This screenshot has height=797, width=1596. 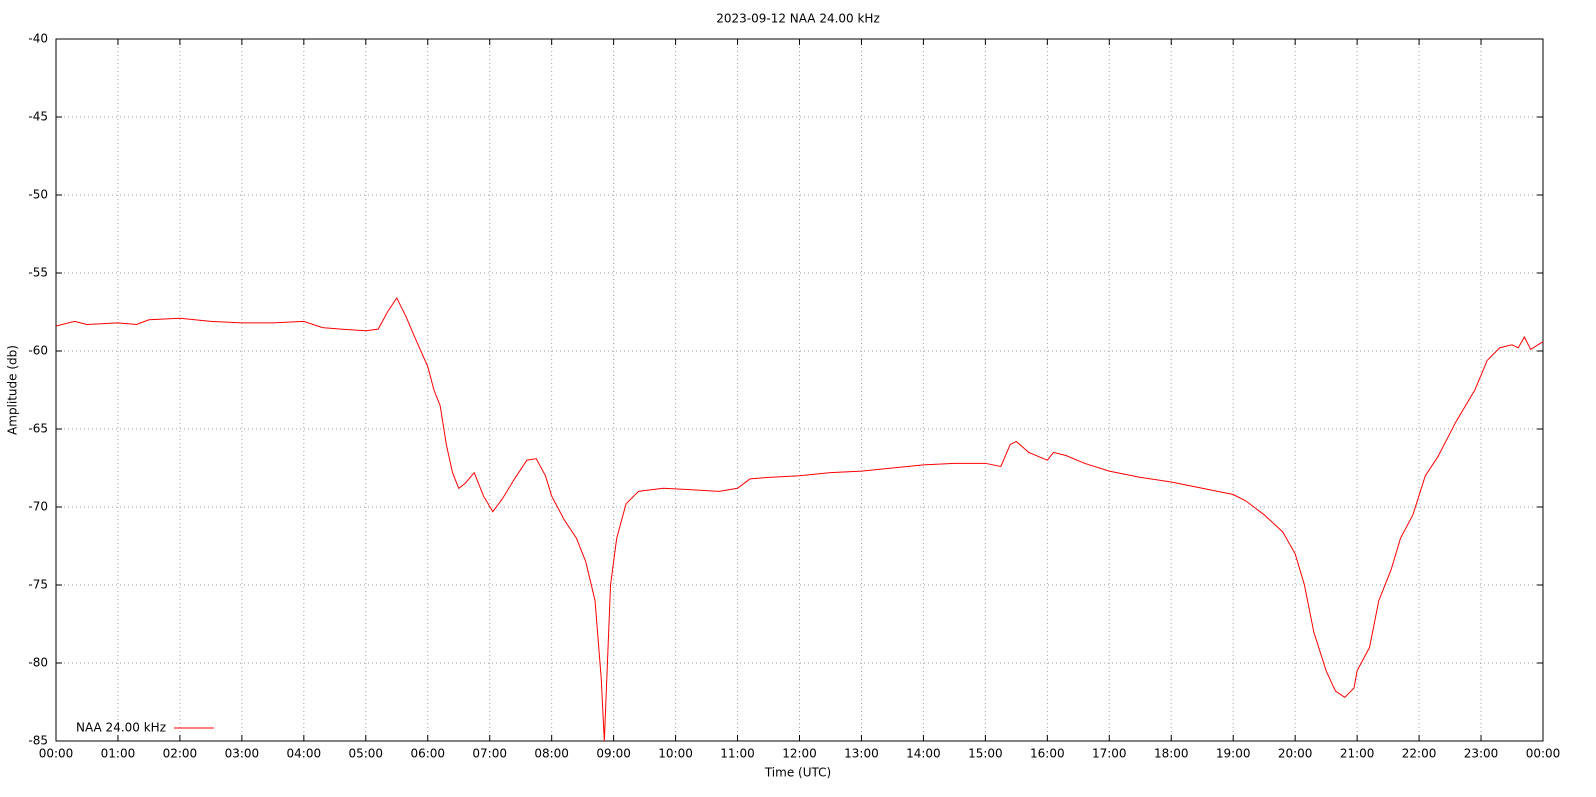 I want to click on x-tick-label: 13:00, so click(x=861, y=754).